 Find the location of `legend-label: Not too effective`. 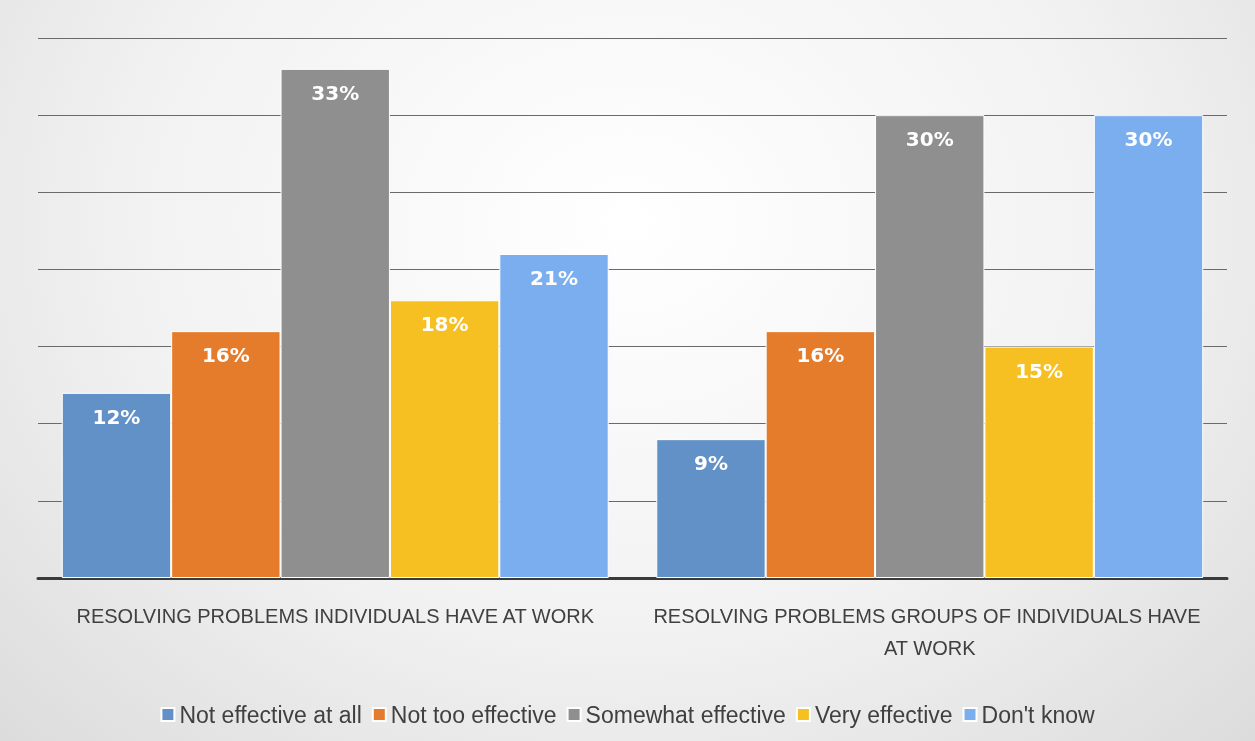

legend-label: Not too effective is located at coordinates (473, 714).